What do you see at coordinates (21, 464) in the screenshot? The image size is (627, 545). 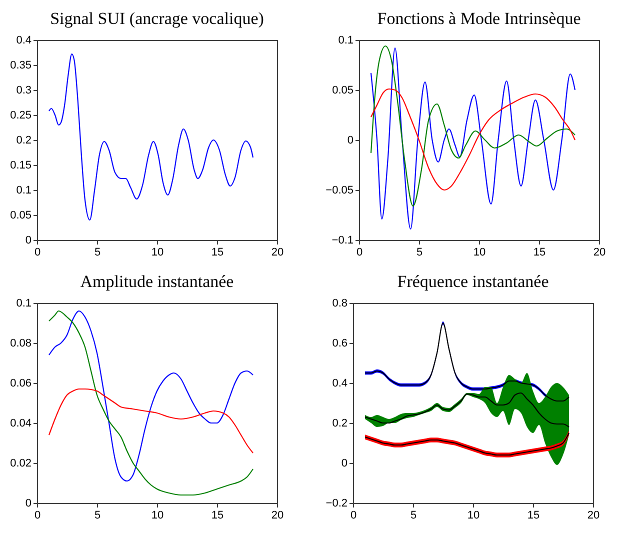 I see `y-tick-label: 0.02` at bounding box center [21, 464].